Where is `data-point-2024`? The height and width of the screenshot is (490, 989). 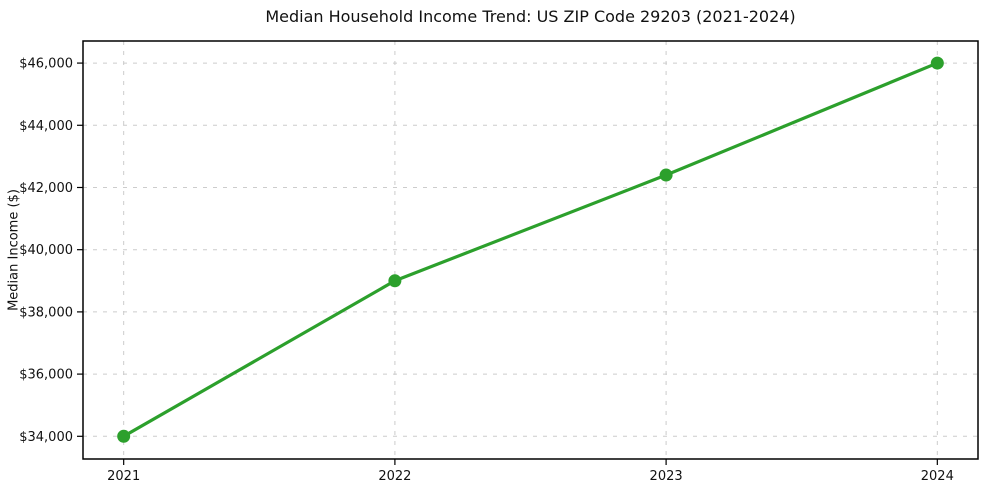 data-point-2024 is located at coordinates (937, 63).